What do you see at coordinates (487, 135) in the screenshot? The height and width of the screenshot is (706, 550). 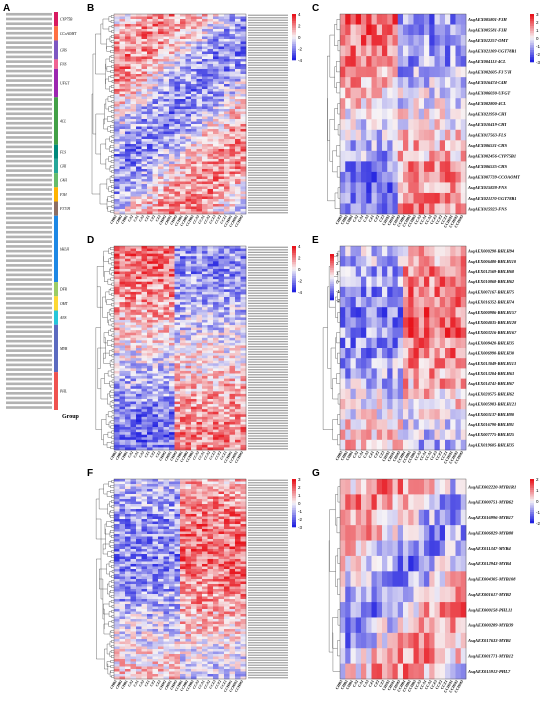 I see `gene-label: AsqAEX017563-FLS` at bounding box center [487, 135].